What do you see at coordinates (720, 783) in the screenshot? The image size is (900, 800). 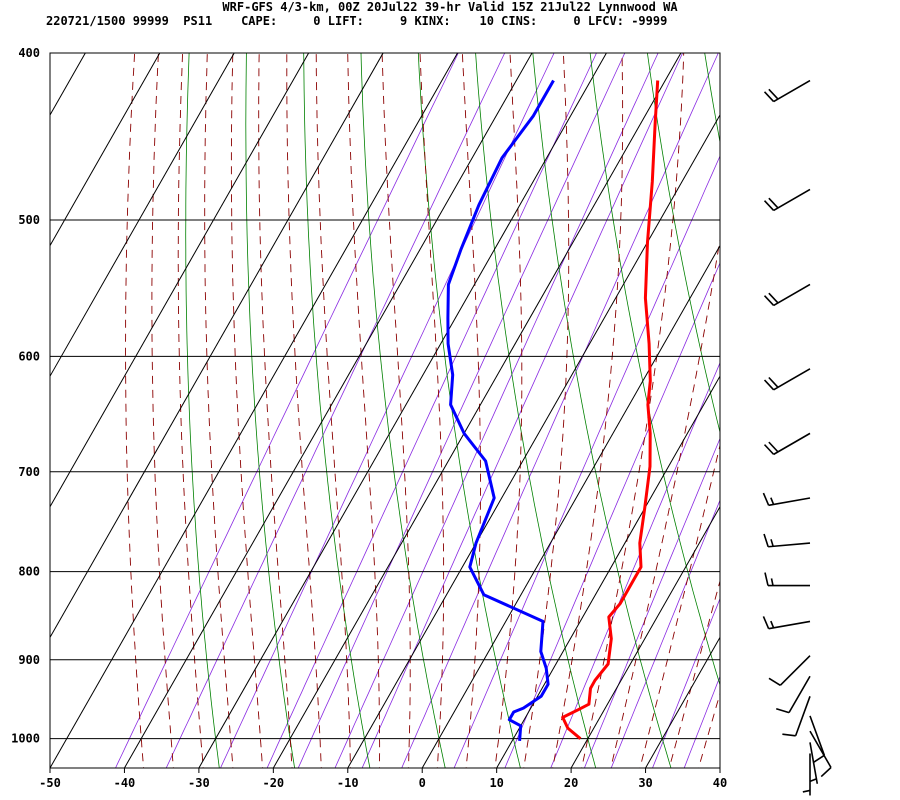 I see `x-tick-label: 40` at bounding box center [720, 783].